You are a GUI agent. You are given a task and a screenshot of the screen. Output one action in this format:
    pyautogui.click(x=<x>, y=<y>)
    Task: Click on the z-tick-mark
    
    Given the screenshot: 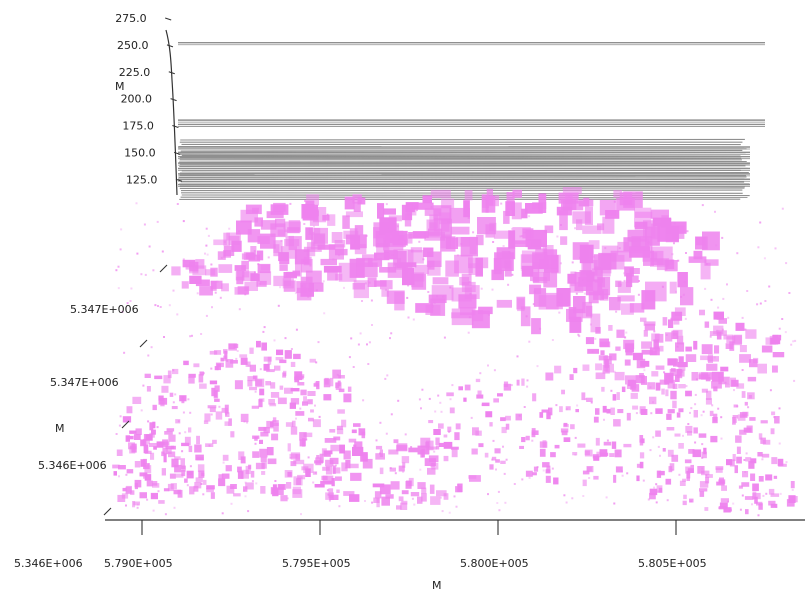 What is the action you would take?
    pyautogui.click(x=175, y=127)
    